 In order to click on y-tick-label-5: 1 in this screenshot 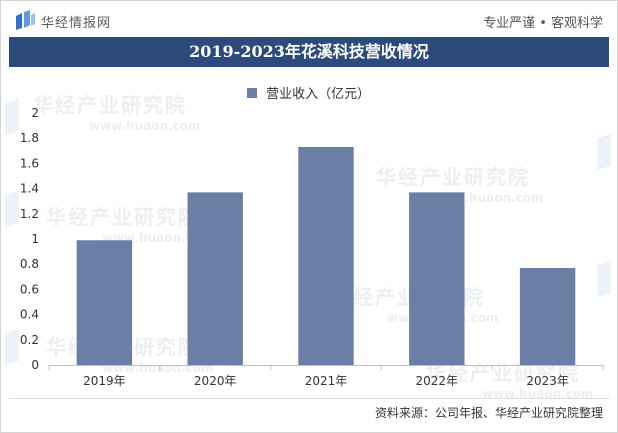, I will do `click(35, 239)`.